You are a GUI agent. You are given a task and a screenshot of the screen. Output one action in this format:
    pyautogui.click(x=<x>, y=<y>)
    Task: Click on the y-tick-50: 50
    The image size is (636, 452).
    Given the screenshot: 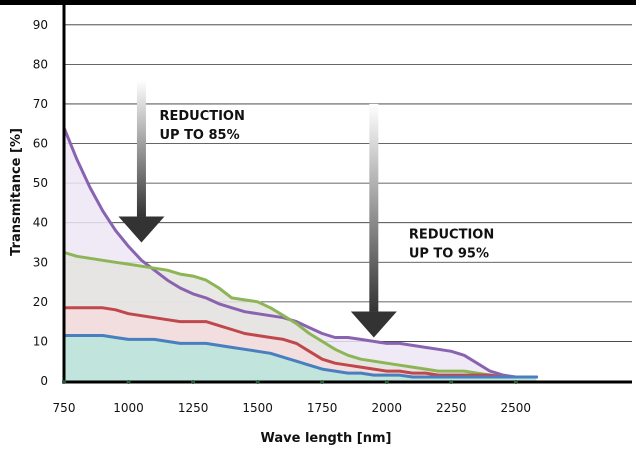 What is the action you would take?
    pyautogui.click(x=40, y=183)
    